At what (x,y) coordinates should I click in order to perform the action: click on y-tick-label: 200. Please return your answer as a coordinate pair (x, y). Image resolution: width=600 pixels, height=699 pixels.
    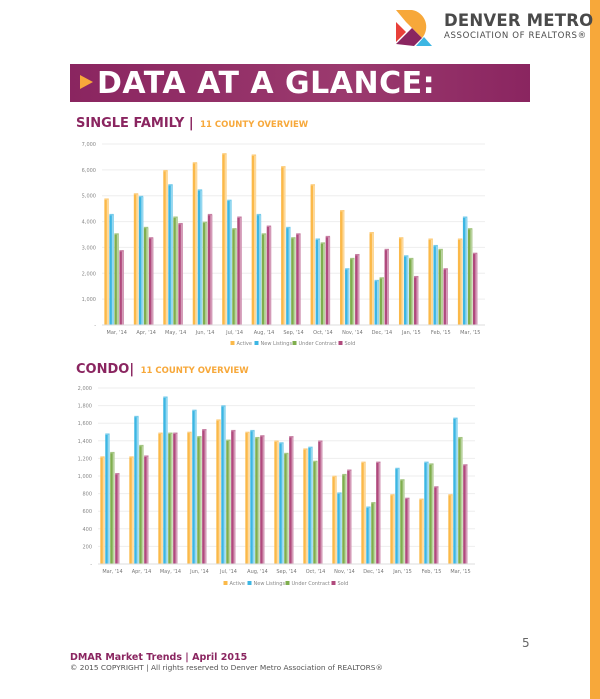
    Looking at the image, I should click on (87, 547).